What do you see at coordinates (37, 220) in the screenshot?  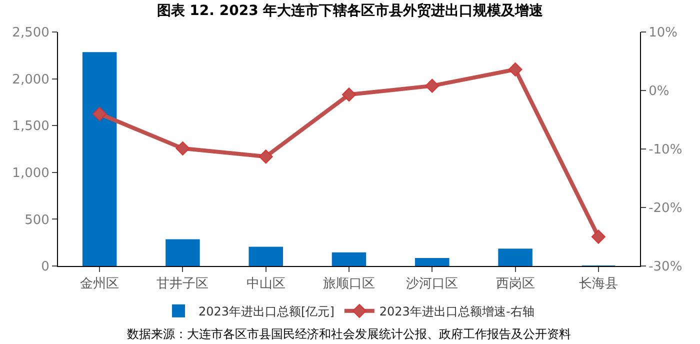 I see `y-tick-label: 500` at bounding box center [37, 220].